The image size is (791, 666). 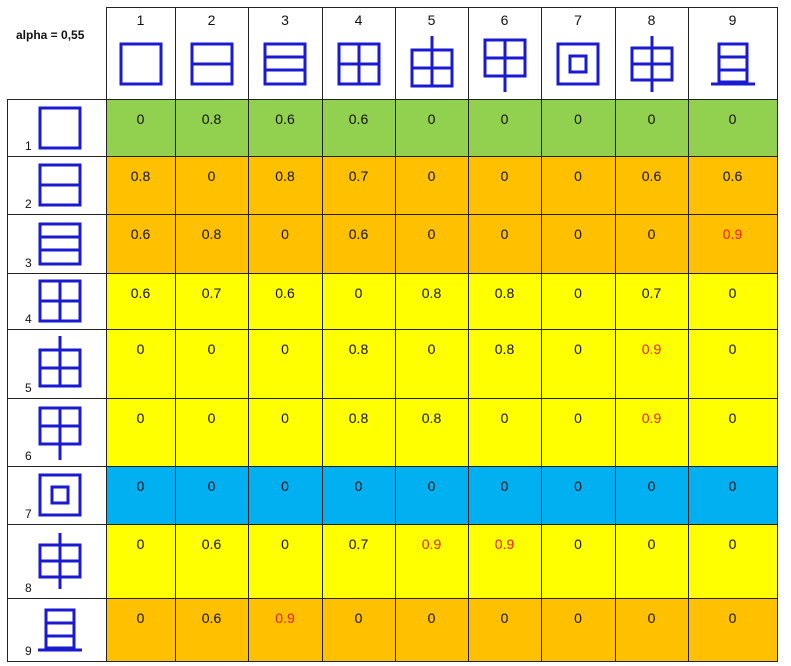 What do you see at coordinates (28, 388) in the screenshot?
I see `row-number-5: 5` at bounding box center [28, 388].